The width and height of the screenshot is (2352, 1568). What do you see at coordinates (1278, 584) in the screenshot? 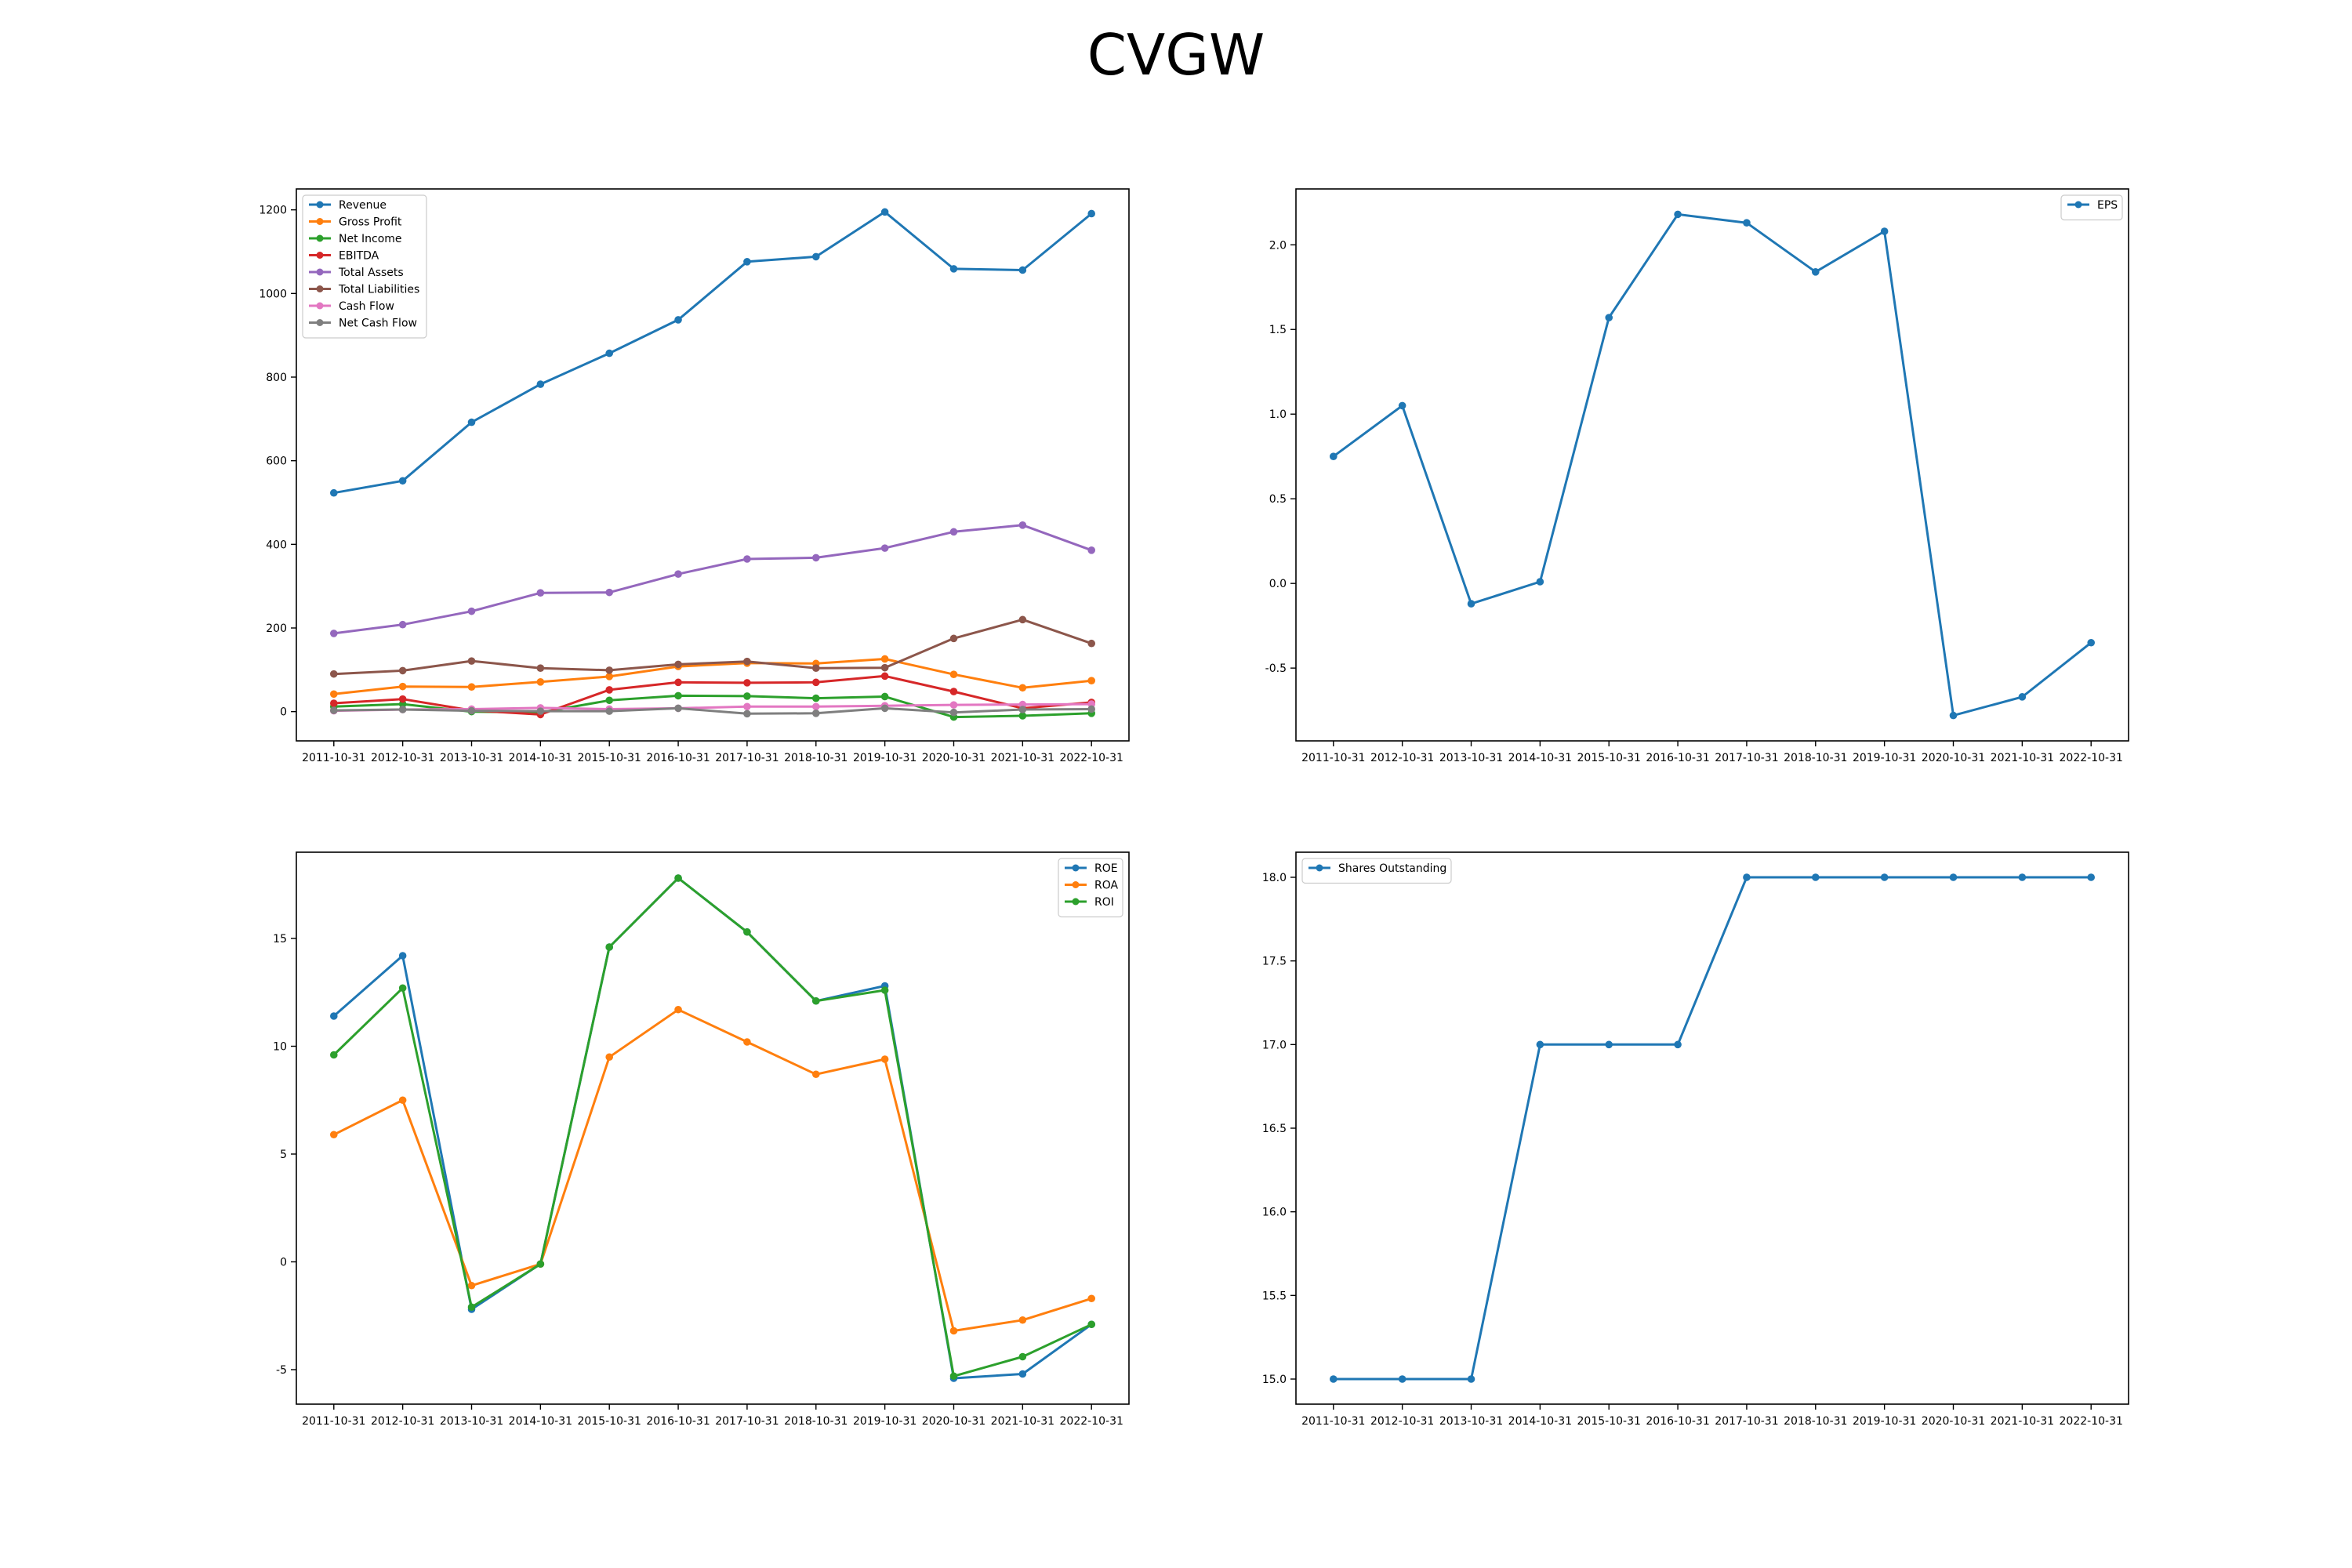
I see `y-tick-label: 0.0` at bounding box center [1278, 584].